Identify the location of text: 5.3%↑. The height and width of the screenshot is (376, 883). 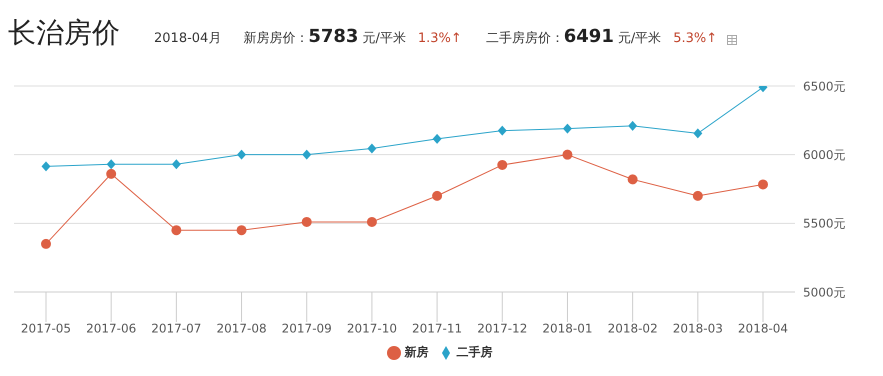
(695, 38).